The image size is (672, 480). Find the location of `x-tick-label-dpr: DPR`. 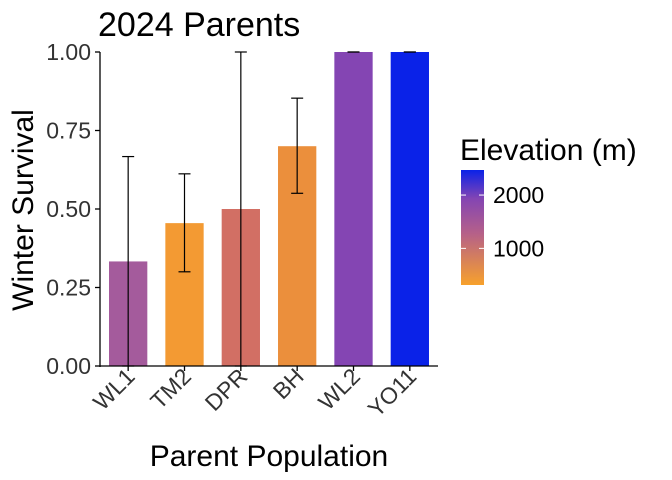

x-tick-label-dpr: DPR is located at coordinates (226, 389).